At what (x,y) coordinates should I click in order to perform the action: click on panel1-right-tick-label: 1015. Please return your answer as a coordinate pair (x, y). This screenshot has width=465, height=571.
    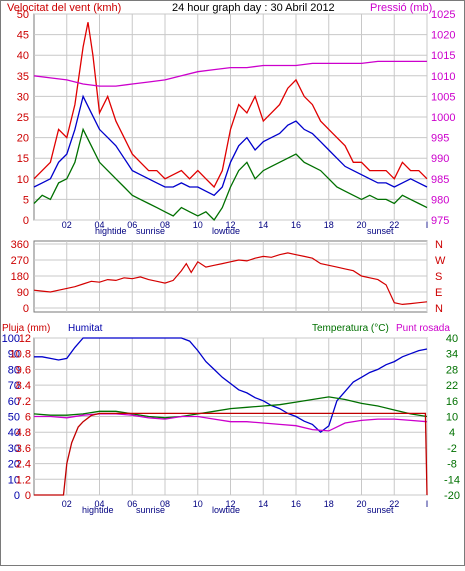
    Looking at the image, I should click on (443, 56).